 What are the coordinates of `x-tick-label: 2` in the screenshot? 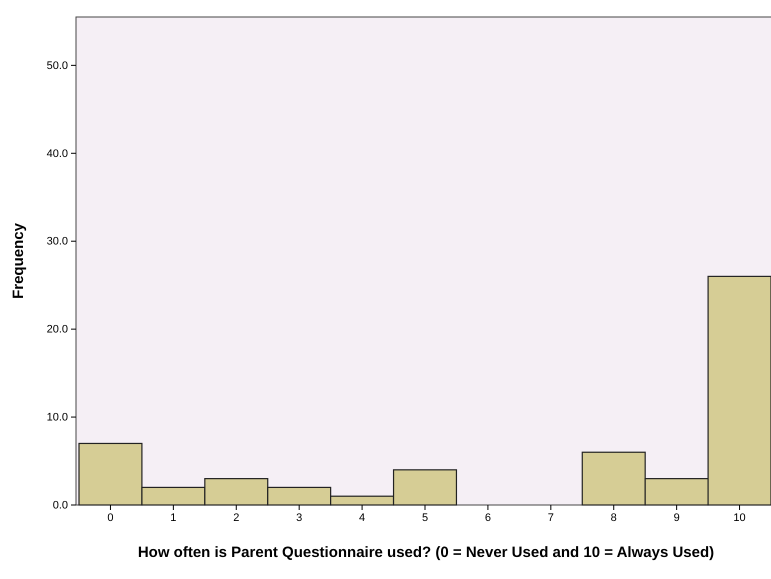 It's located at (236, 518).